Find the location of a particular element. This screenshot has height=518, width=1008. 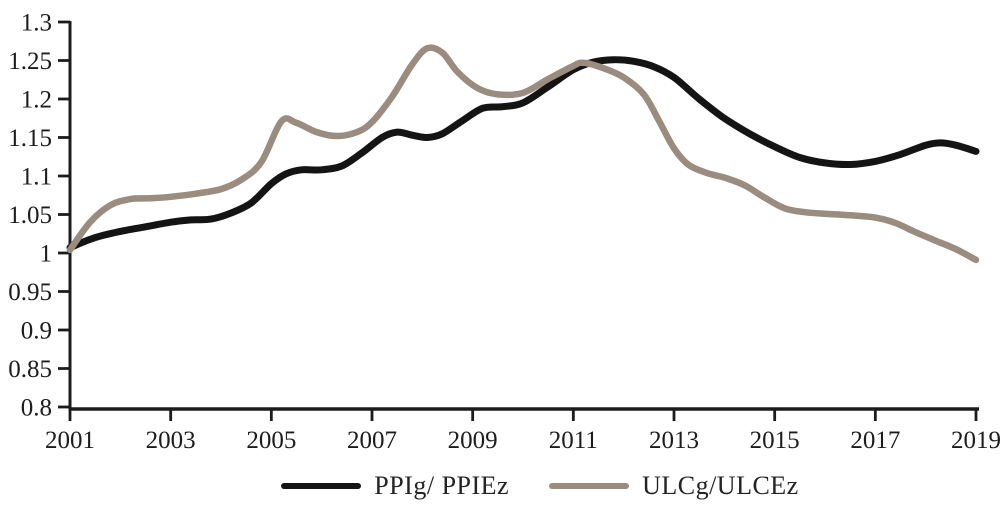

y-axis-tick-label: 0.8 is located at coordinates (36, 408).